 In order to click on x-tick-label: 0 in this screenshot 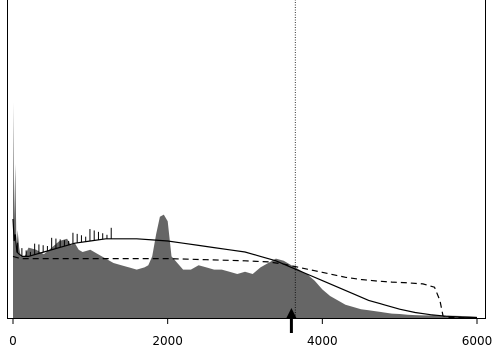, I will do `click(13, 341)`.